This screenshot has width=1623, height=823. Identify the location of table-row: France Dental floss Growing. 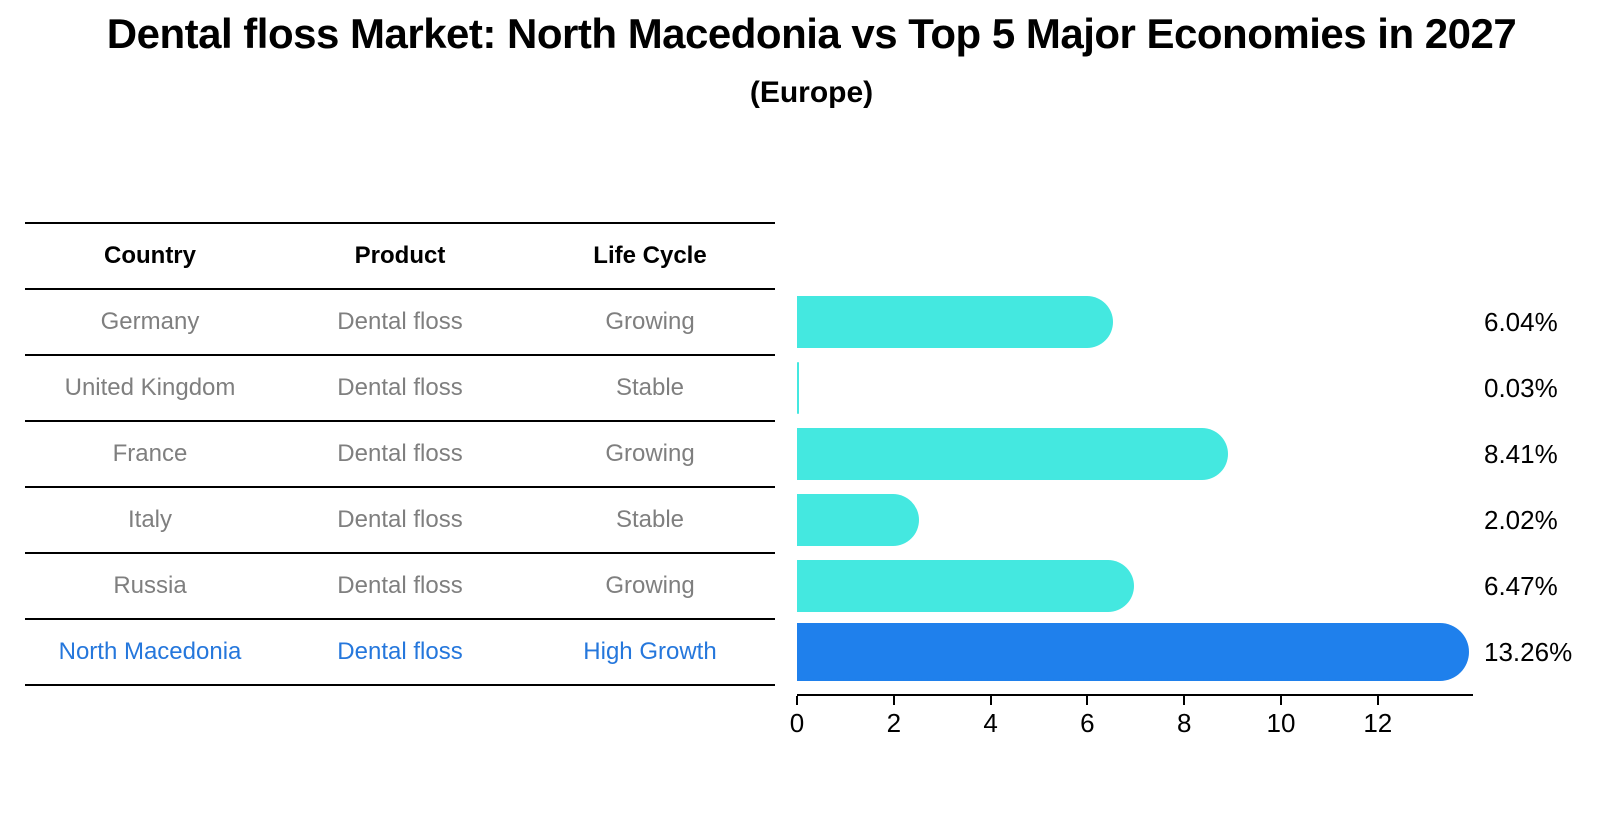
(400, 454).